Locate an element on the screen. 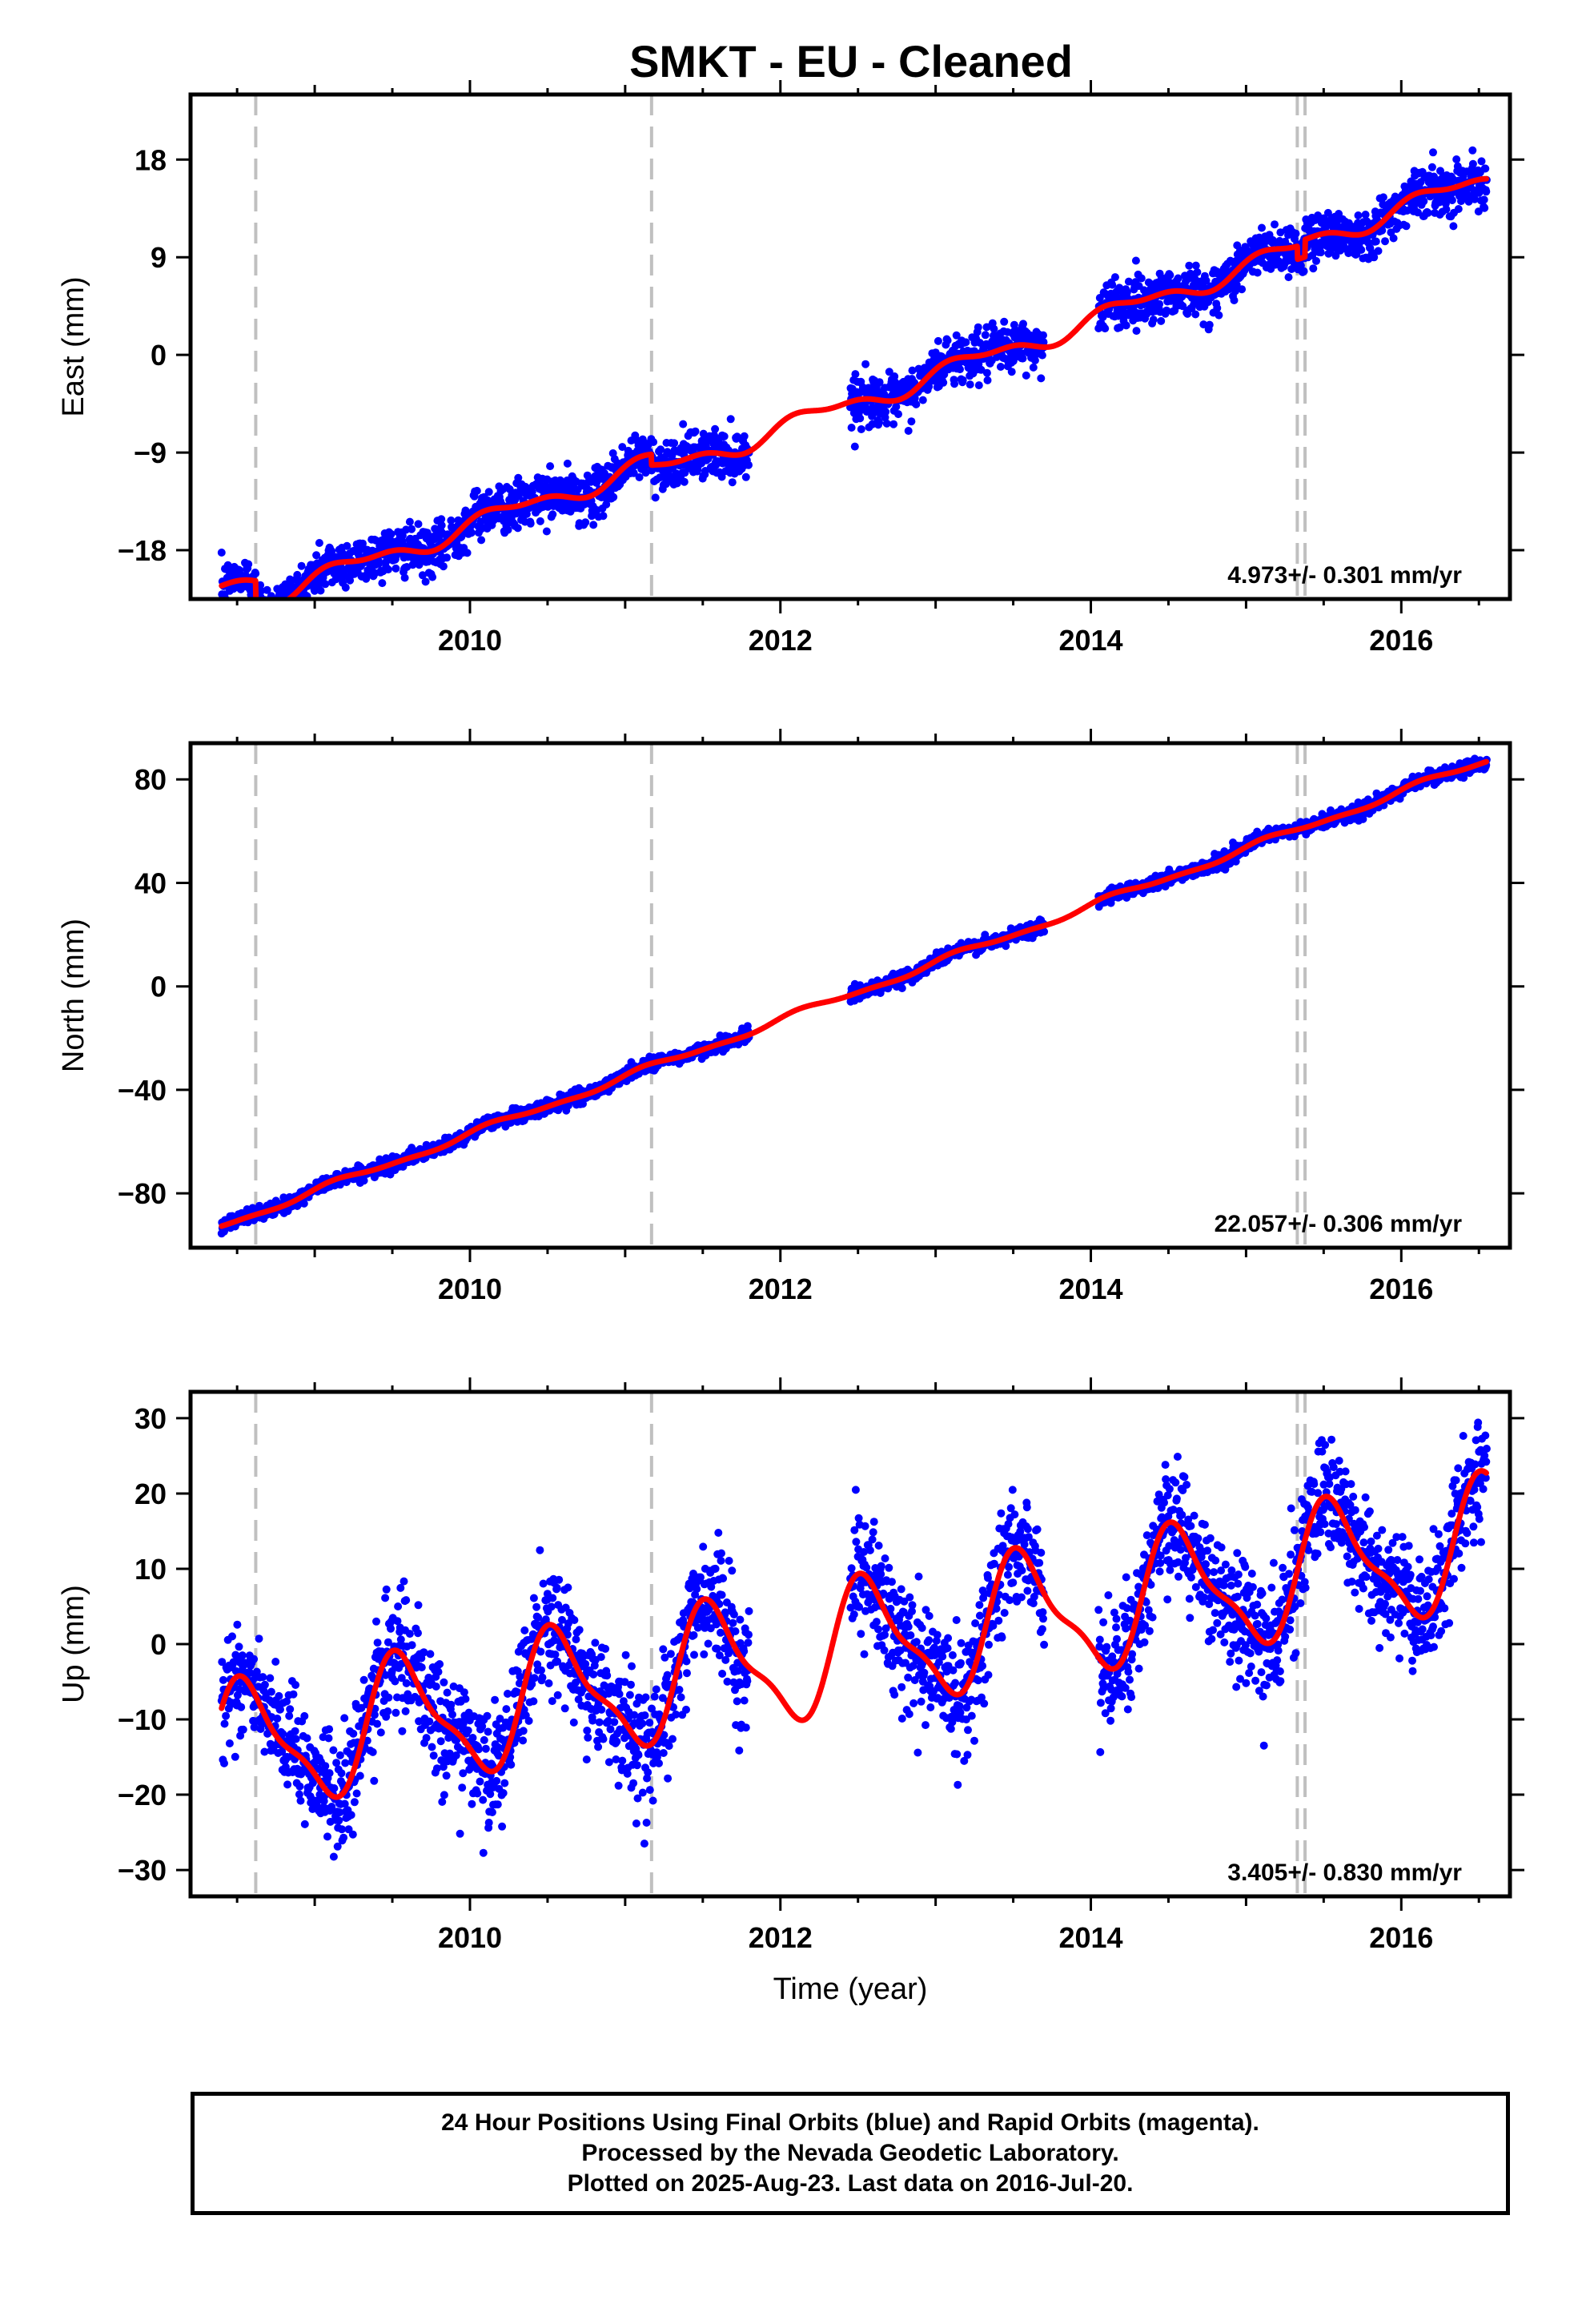  y-tick-label: 18 is located at coordinates (151, 159).